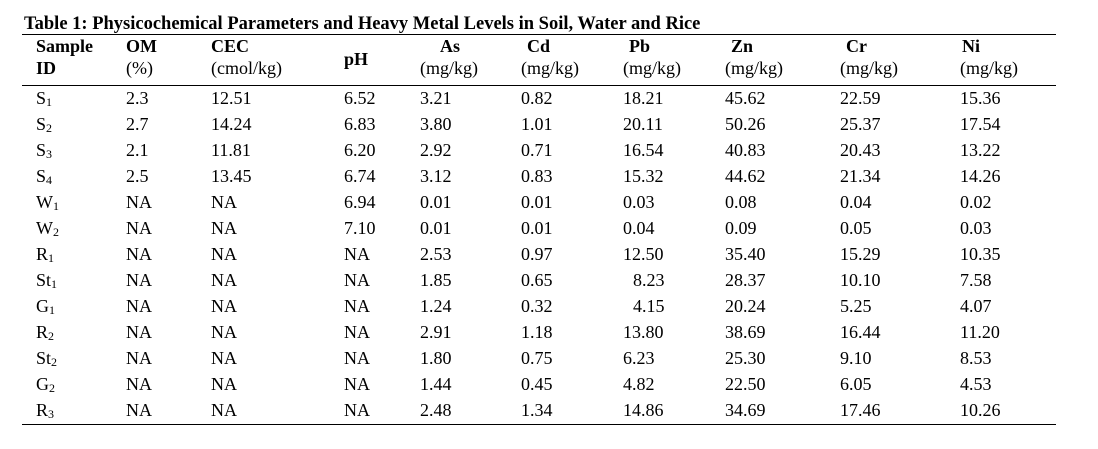  I want to click on cell-ph: 6.83, so click(360, 124).